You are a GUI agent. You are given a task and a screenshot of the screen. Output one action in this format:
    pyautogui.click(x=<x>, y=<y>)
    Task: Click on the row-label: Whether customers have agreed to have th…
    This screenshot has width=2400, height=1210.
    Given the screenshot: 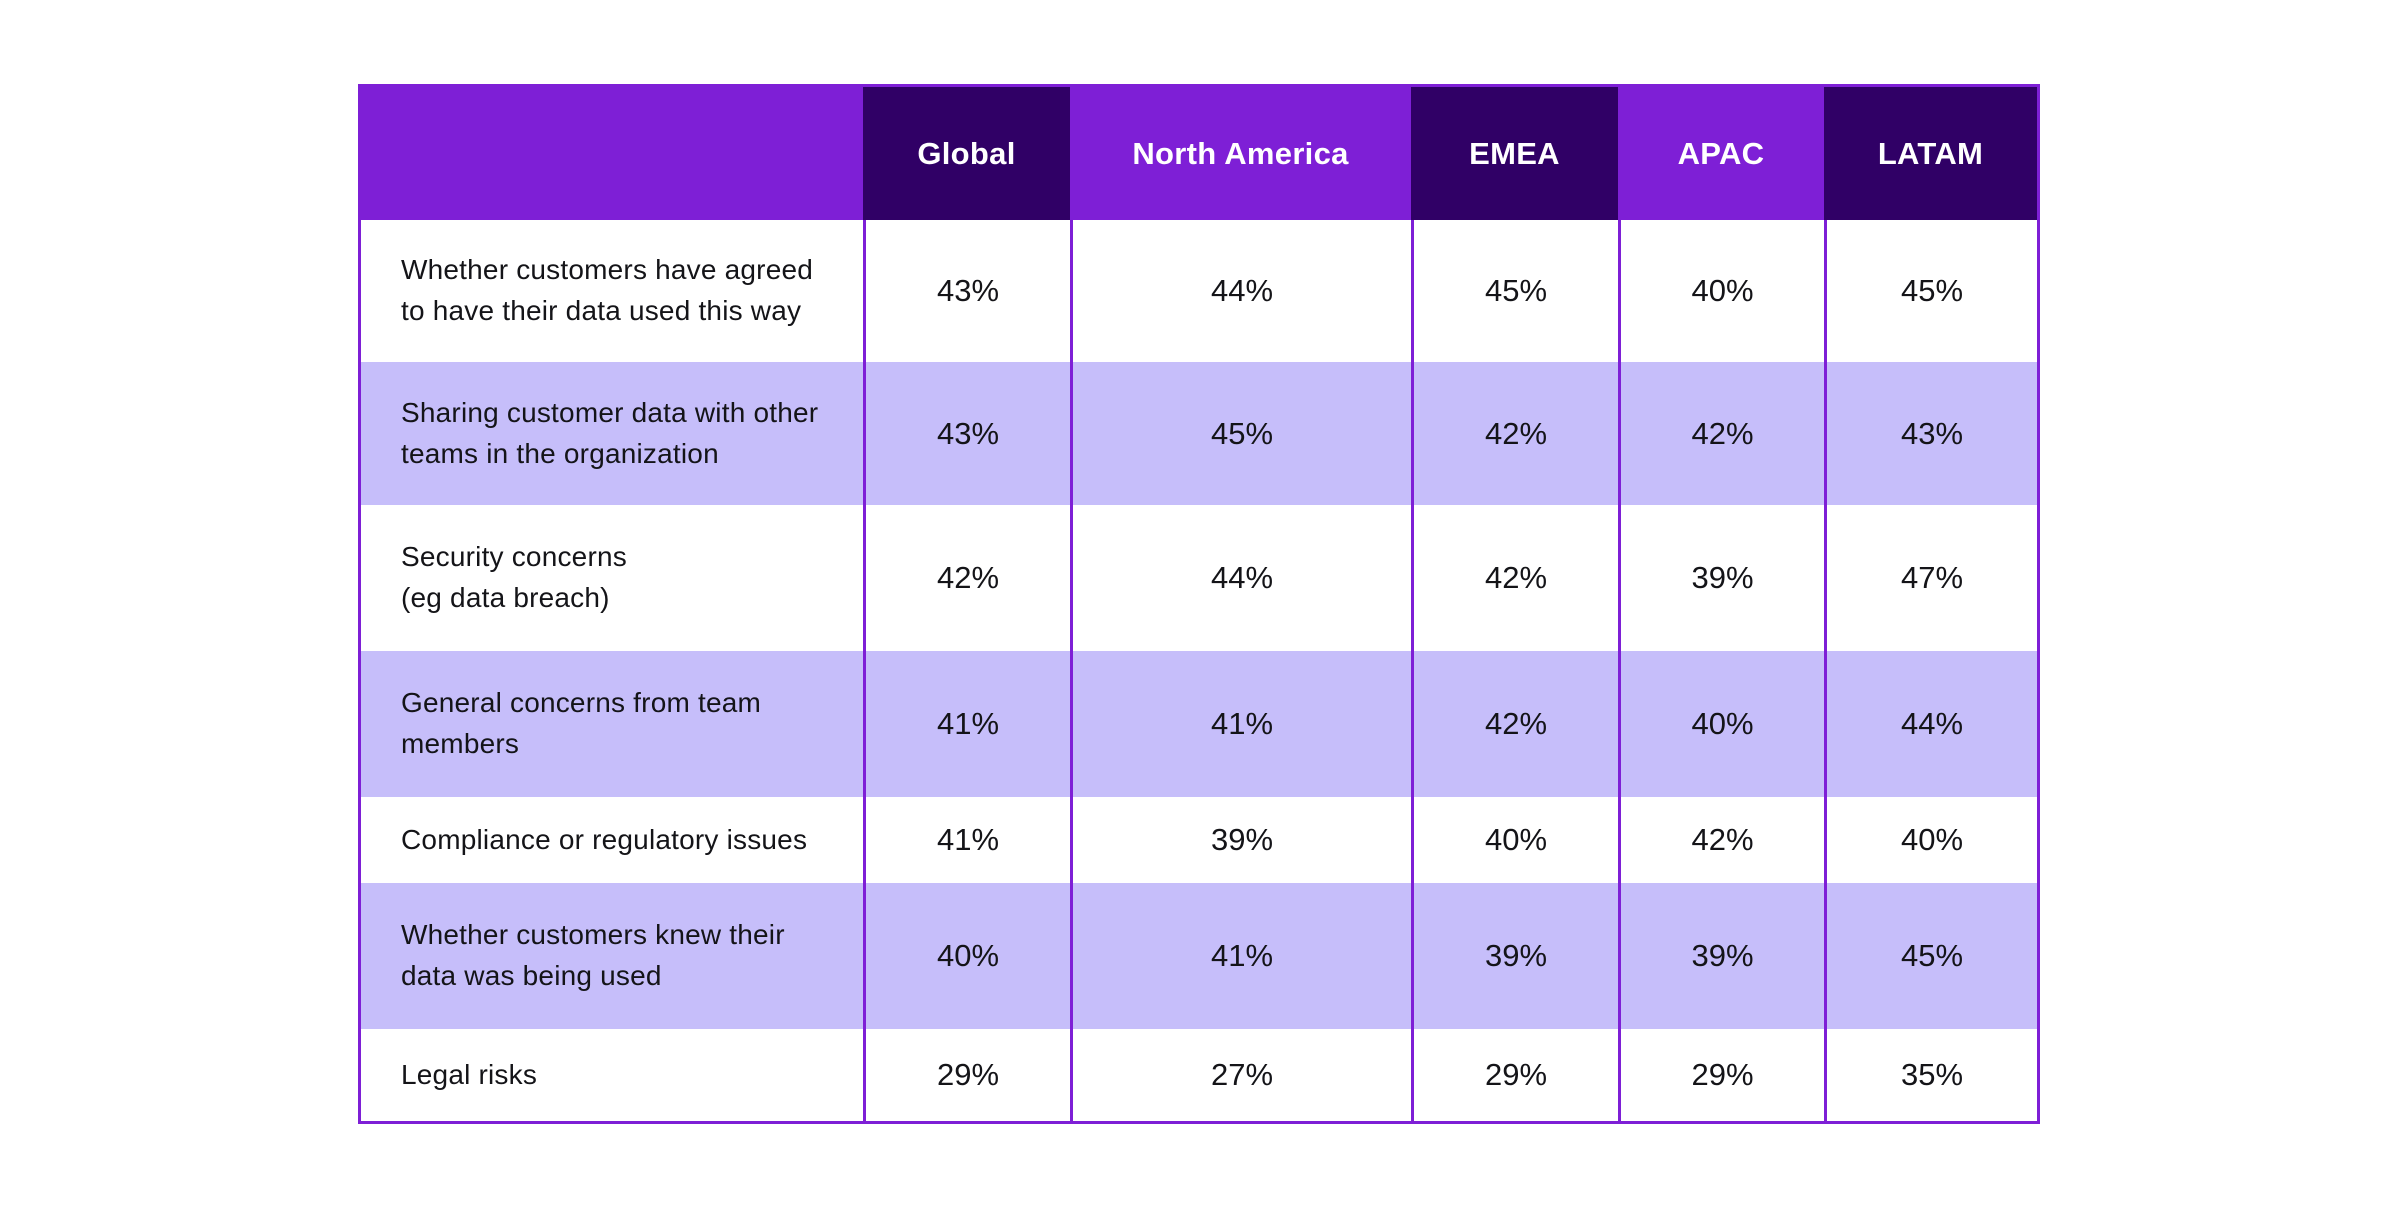 What is the action you would take?
    pyautogui.click(x=612, y=291)
    